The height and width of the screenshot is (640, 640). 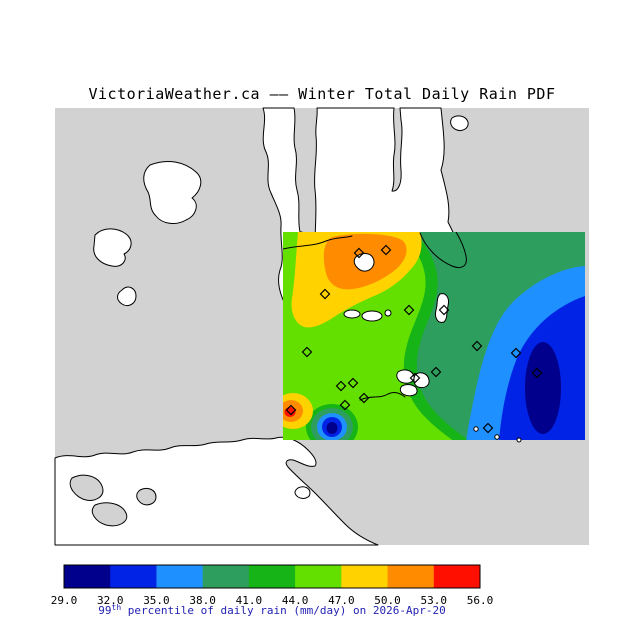 What do you see at coordinates (352, 314) in the screenshot?
I see `island-field-mid-a` at bounding box center [352, 314].